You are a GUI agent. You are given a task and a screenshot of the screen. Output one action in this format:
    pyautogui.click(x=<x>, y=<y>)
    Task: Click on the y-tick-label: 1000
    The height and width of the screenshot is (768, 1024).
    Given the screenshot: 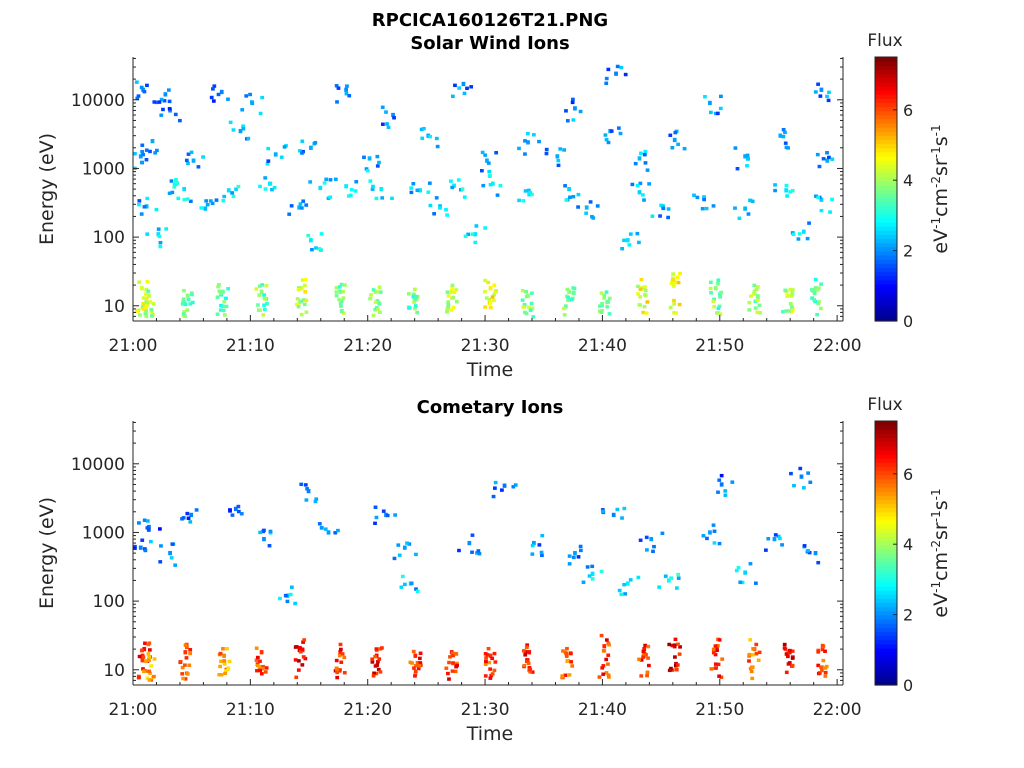 What is the action you would take?
    pyautogui.click(x=103, y=169)
    